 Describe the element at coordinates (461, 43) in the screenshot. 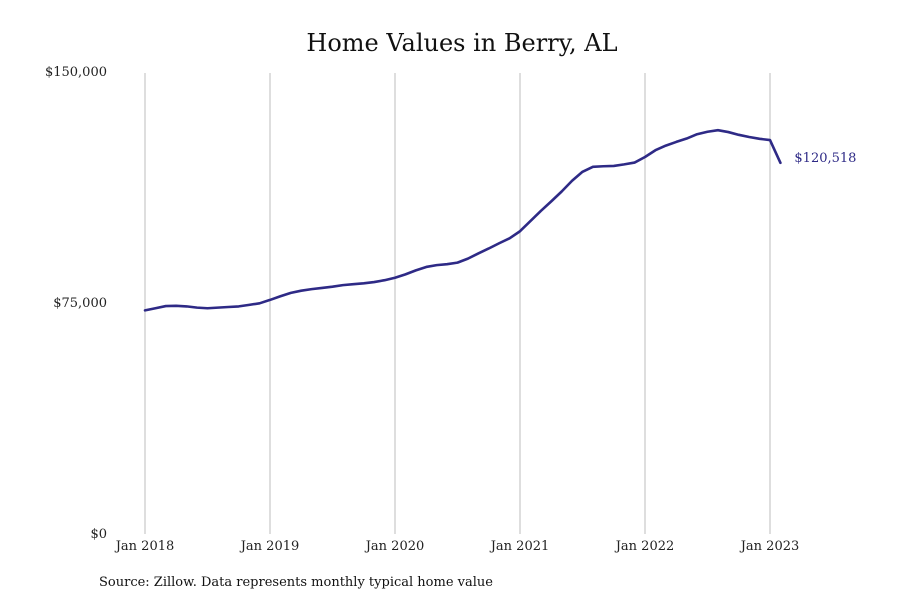

I see `chart-title: Home Values in Berry, AL` at that location.